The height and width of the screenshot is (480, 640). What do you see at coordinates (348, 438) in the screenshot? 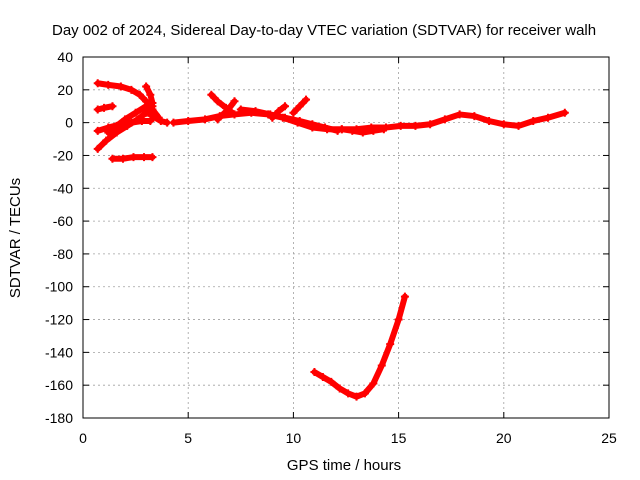
I see `x-tick-labels: 0 5 10 15 20 25` at bounding box center [348, 438].